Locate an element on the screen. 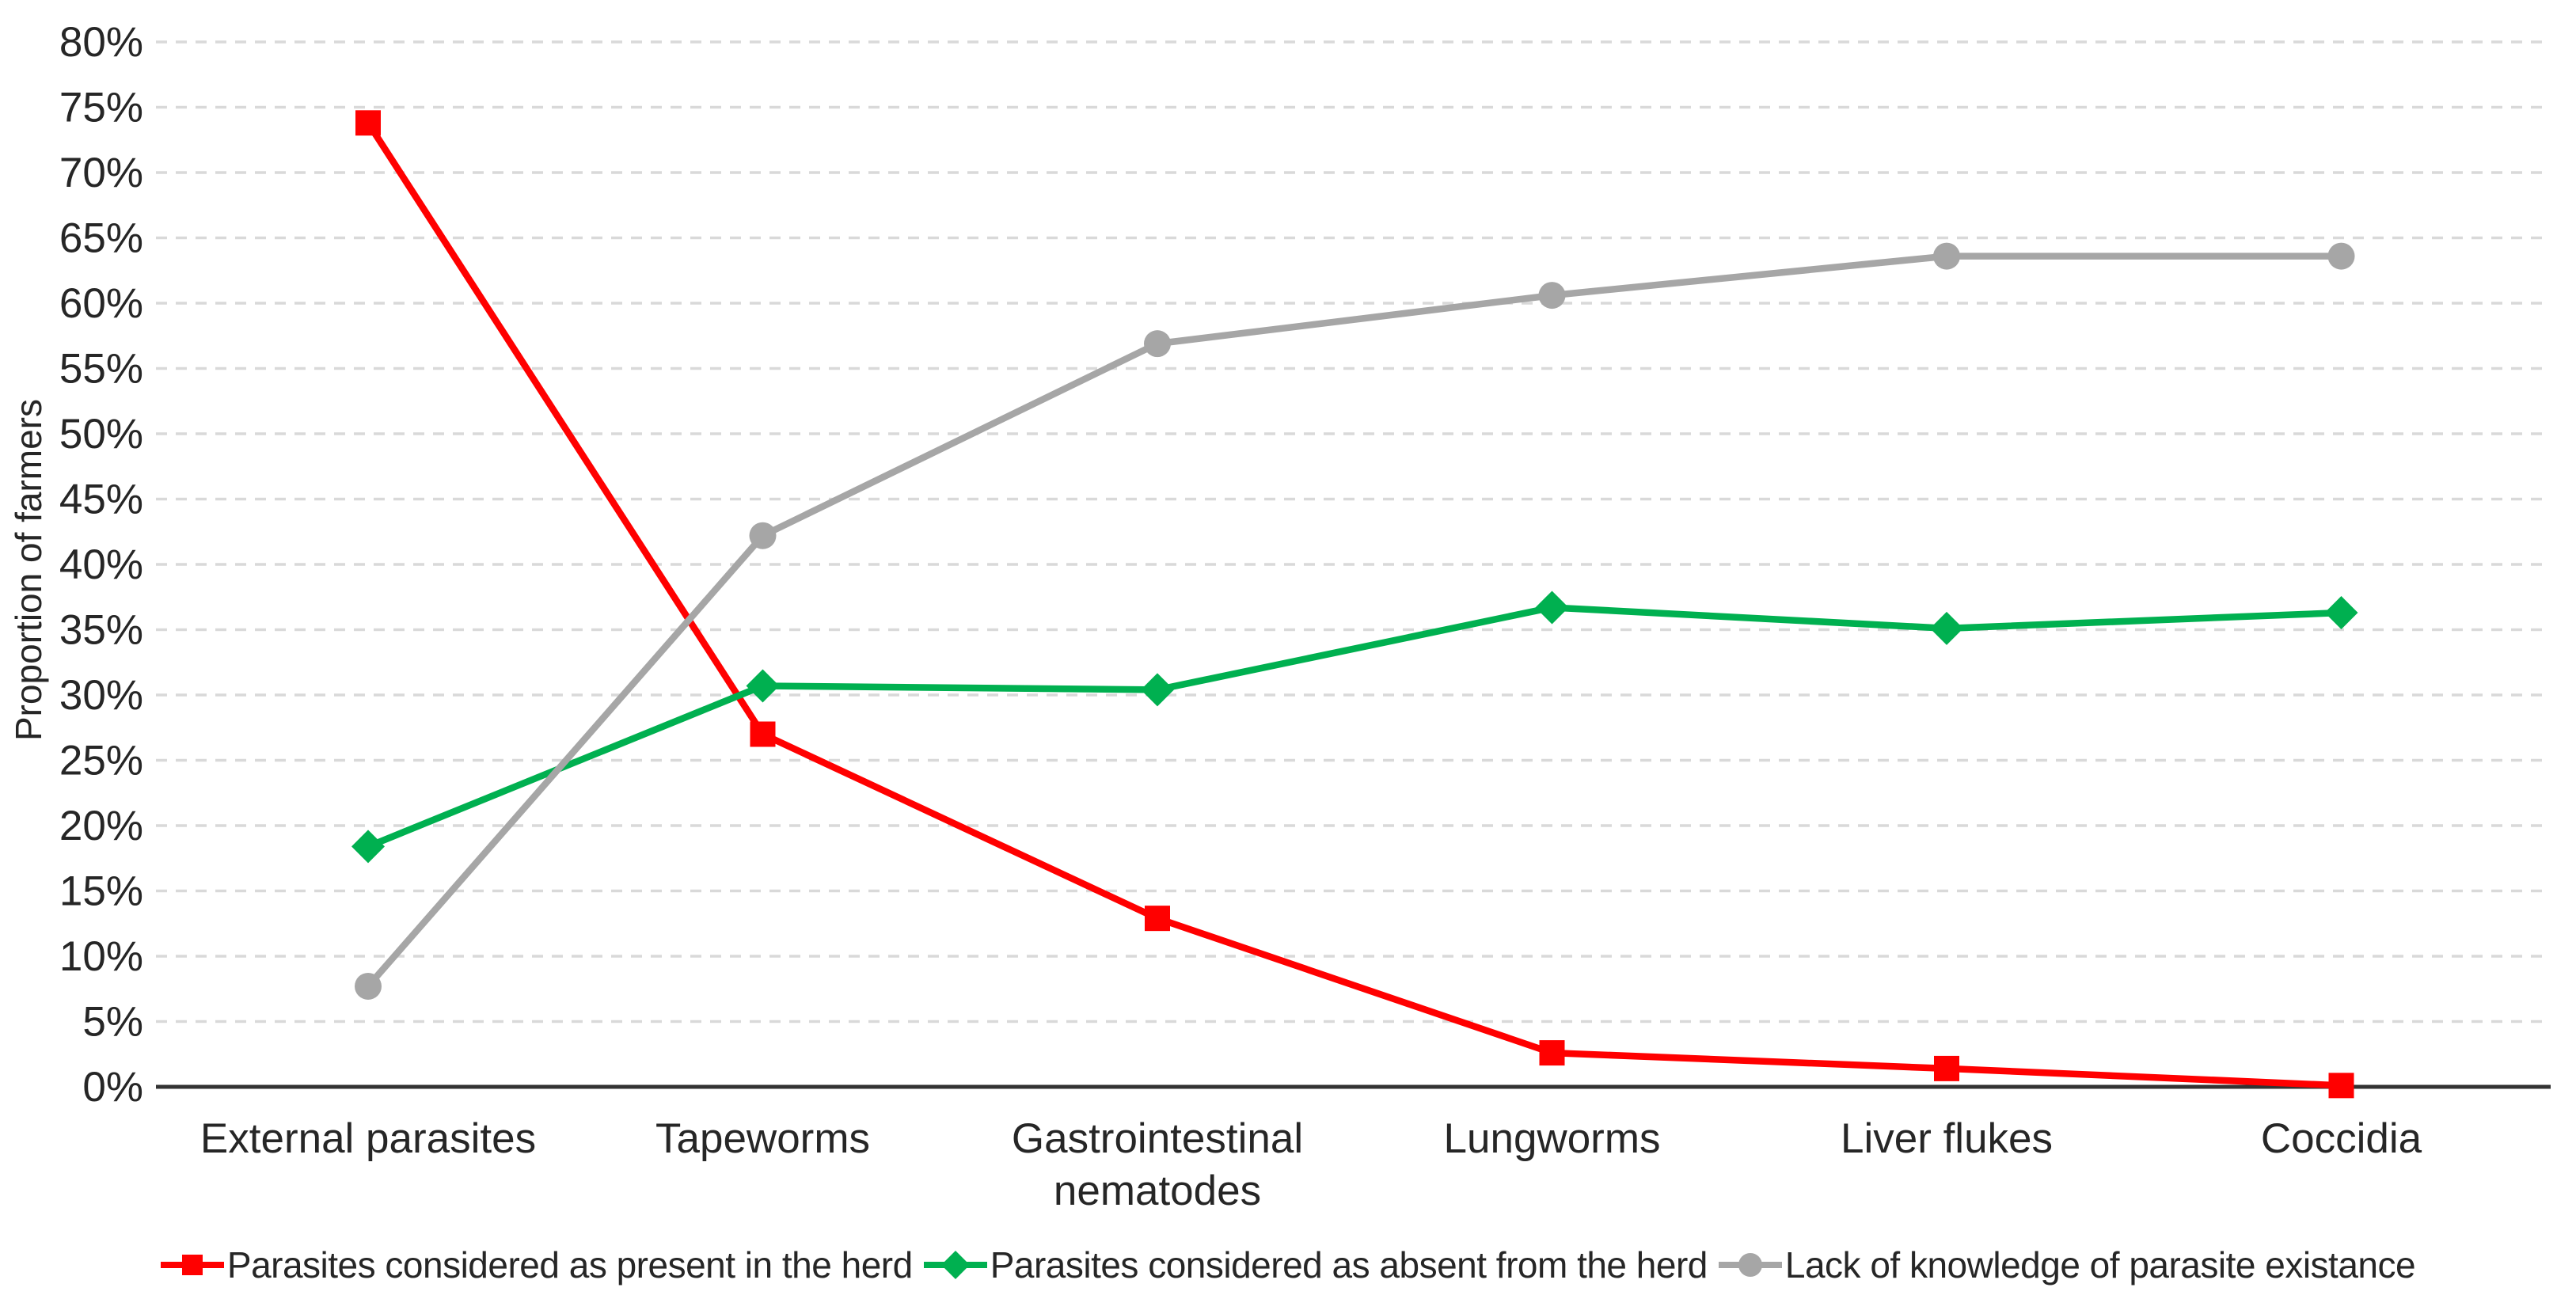 Image resolution: width=2576 pixels, height=1314 pixels. y-axis-title: Proportion of farmers is located at coordinates (28, 570).